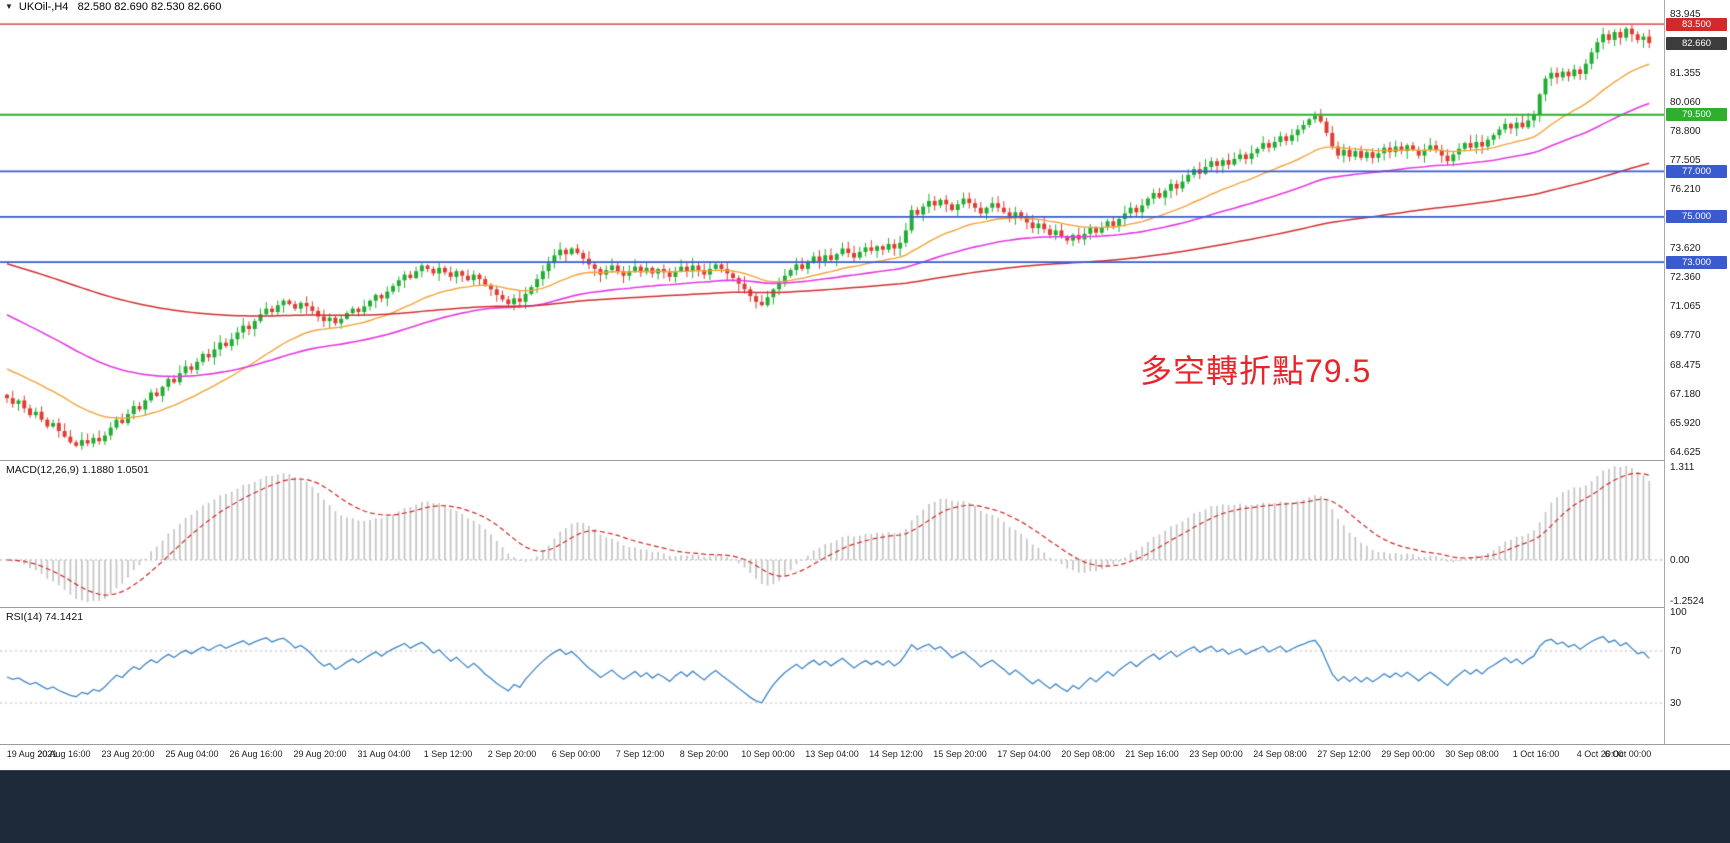 The image size is (1730, 843). What do you see at coordinates (1685, 336) in the screenshot?
I see `price-scale-label: 69.770` at bounding box center [1685, 336].